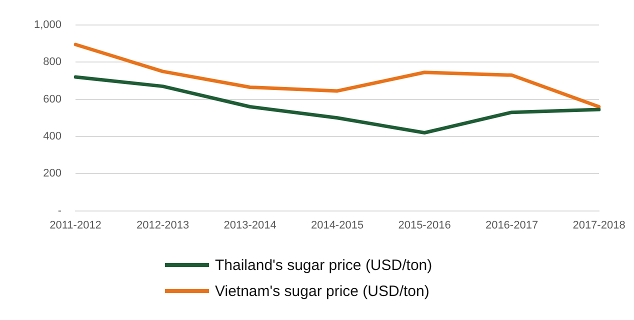 The width and height of the screenshot is (634, 320). I want to click on y-tick-label: 1,000, so click(48, 25).